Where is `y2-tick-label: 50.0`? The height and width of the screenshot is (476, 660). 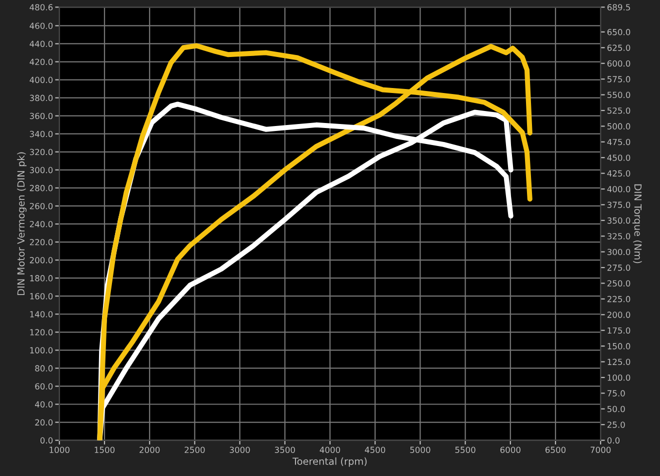
y2-tick-label: 50.0 is located at coordinates (616, 409).